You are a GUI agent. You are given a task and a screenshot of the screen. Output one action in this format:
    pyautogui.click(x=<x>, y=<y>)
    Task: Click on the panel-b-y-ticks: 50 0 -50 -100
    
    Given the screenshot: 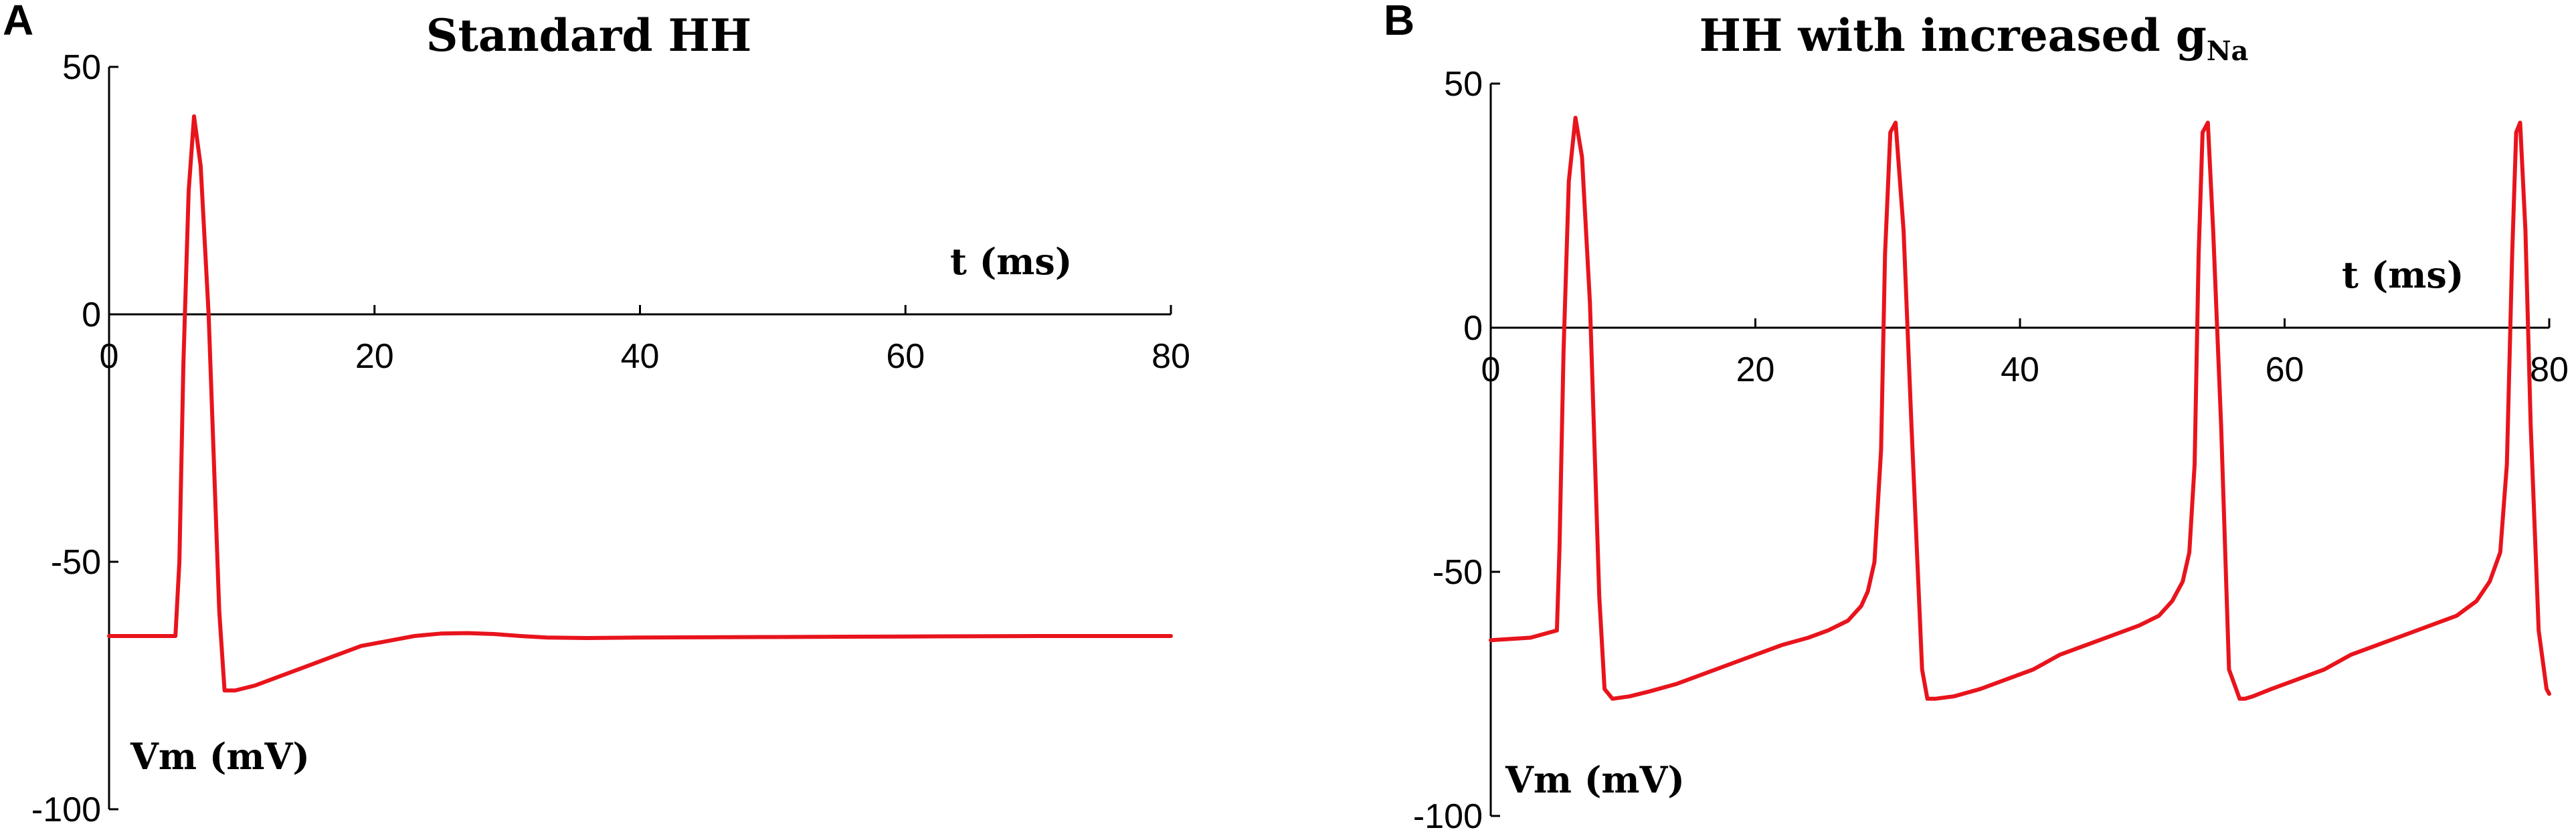 What is the action you would take?
    pyautogui.click(x=1456, y=450)
    